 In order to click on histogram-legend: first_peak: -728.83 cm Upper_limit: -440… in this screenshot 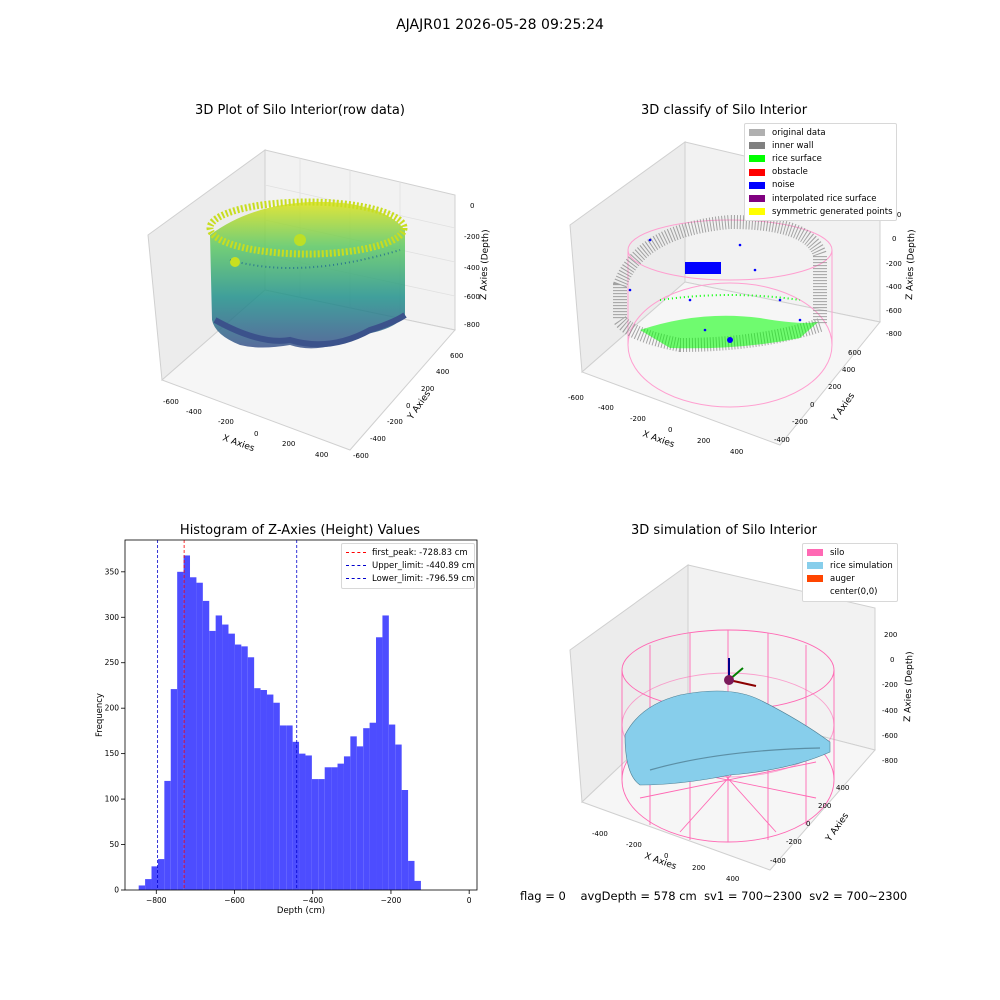, I will do `click(408, 566)`.